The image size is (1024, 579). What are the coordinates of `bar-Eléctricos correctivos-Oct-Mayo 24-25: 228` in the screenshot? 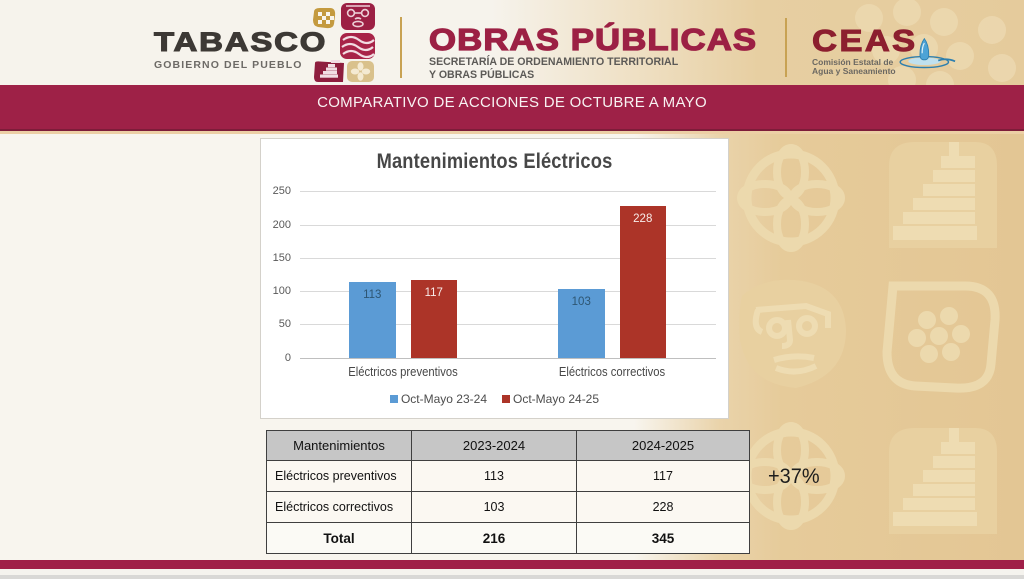 It's located at (642, 281).